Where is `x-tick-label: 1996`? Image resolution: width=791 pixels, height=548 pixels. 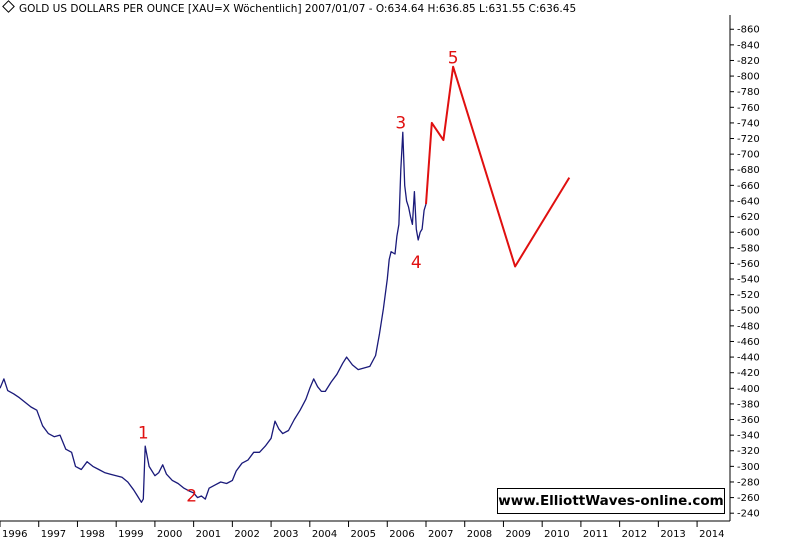 x-tick-label: 1996 is located at coordinates (14, 534).